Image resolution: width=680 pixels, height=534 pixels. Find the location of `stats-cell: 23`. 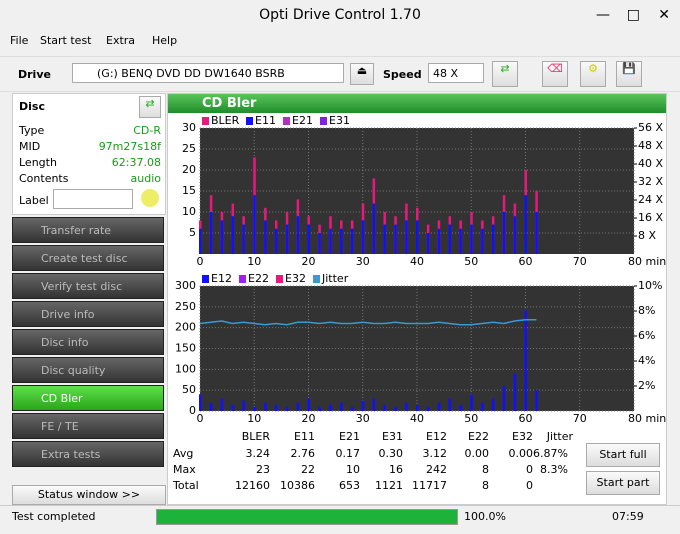

stats-cell: 23 is located at coordinates (263, 469).